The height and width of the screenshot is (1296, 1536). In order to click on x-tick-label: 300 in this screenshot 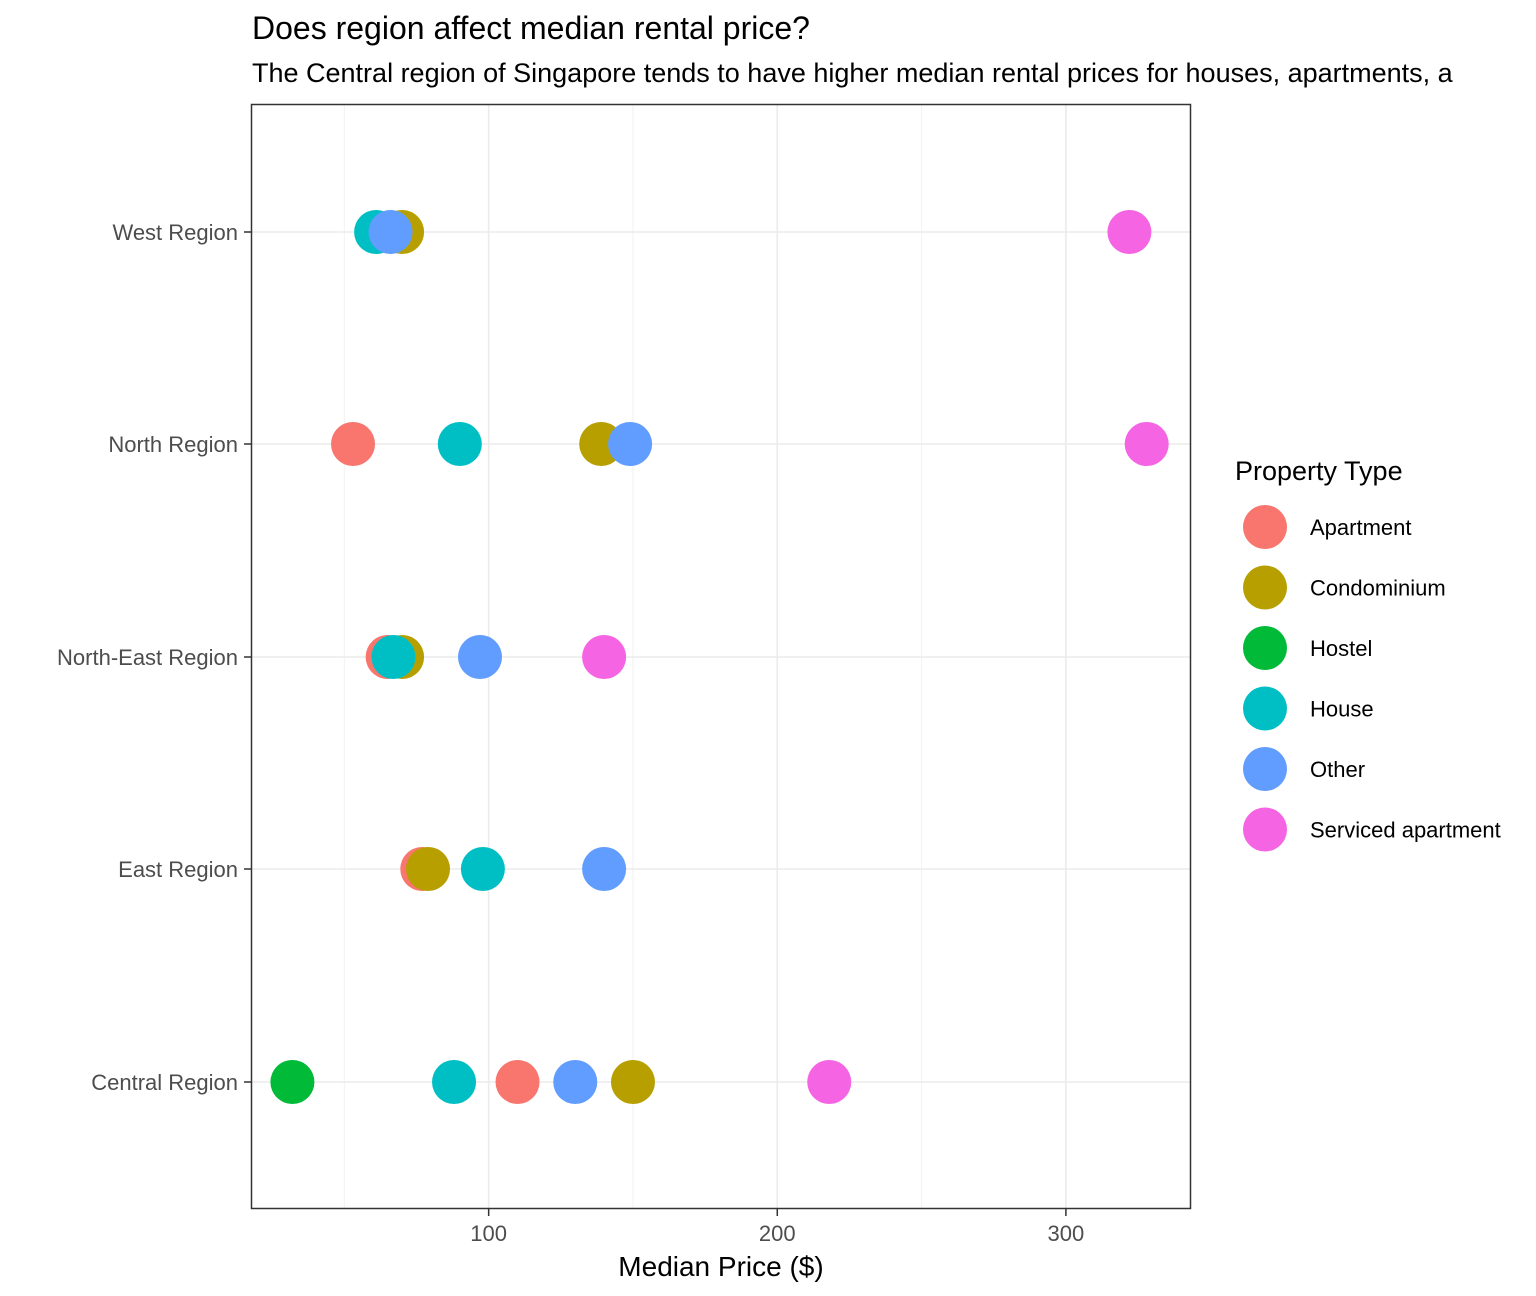, I will do `click(1066, 1233)`.